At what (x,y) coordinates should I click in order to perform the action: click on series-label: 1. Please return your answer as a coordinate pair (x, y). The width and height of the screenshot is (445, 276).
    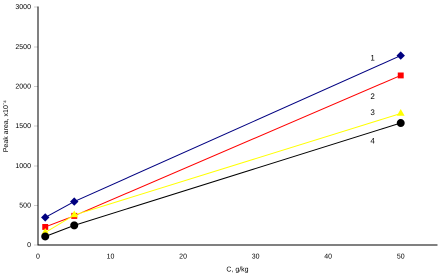
    Looking at the image, I should click on (373, 57).